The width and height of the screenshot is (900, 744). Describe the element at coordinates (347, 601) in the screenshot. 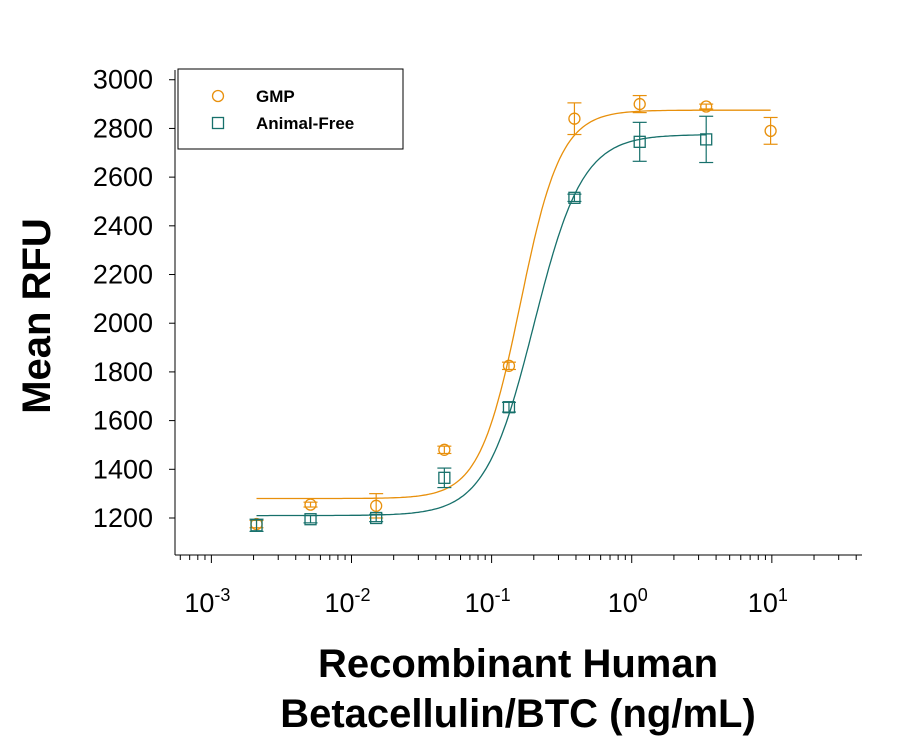

I see `x-tick-label: 10⁻²` at that location.